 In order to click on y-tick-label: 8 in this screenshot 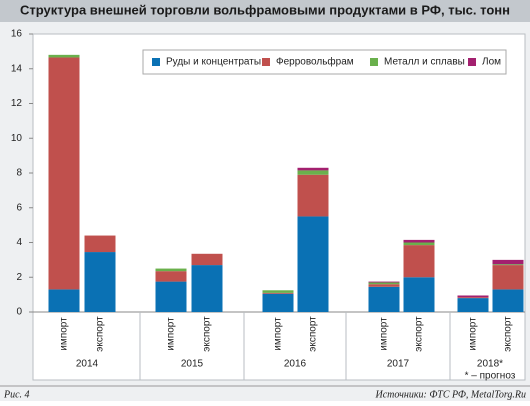, I will do `click(19, 173)`.